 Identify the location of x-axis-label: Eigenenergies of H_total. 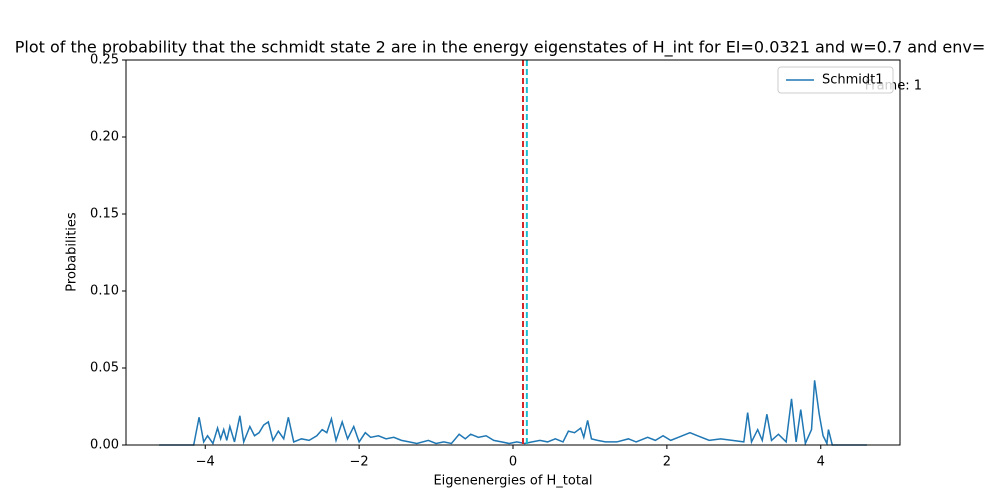
(512, 481).